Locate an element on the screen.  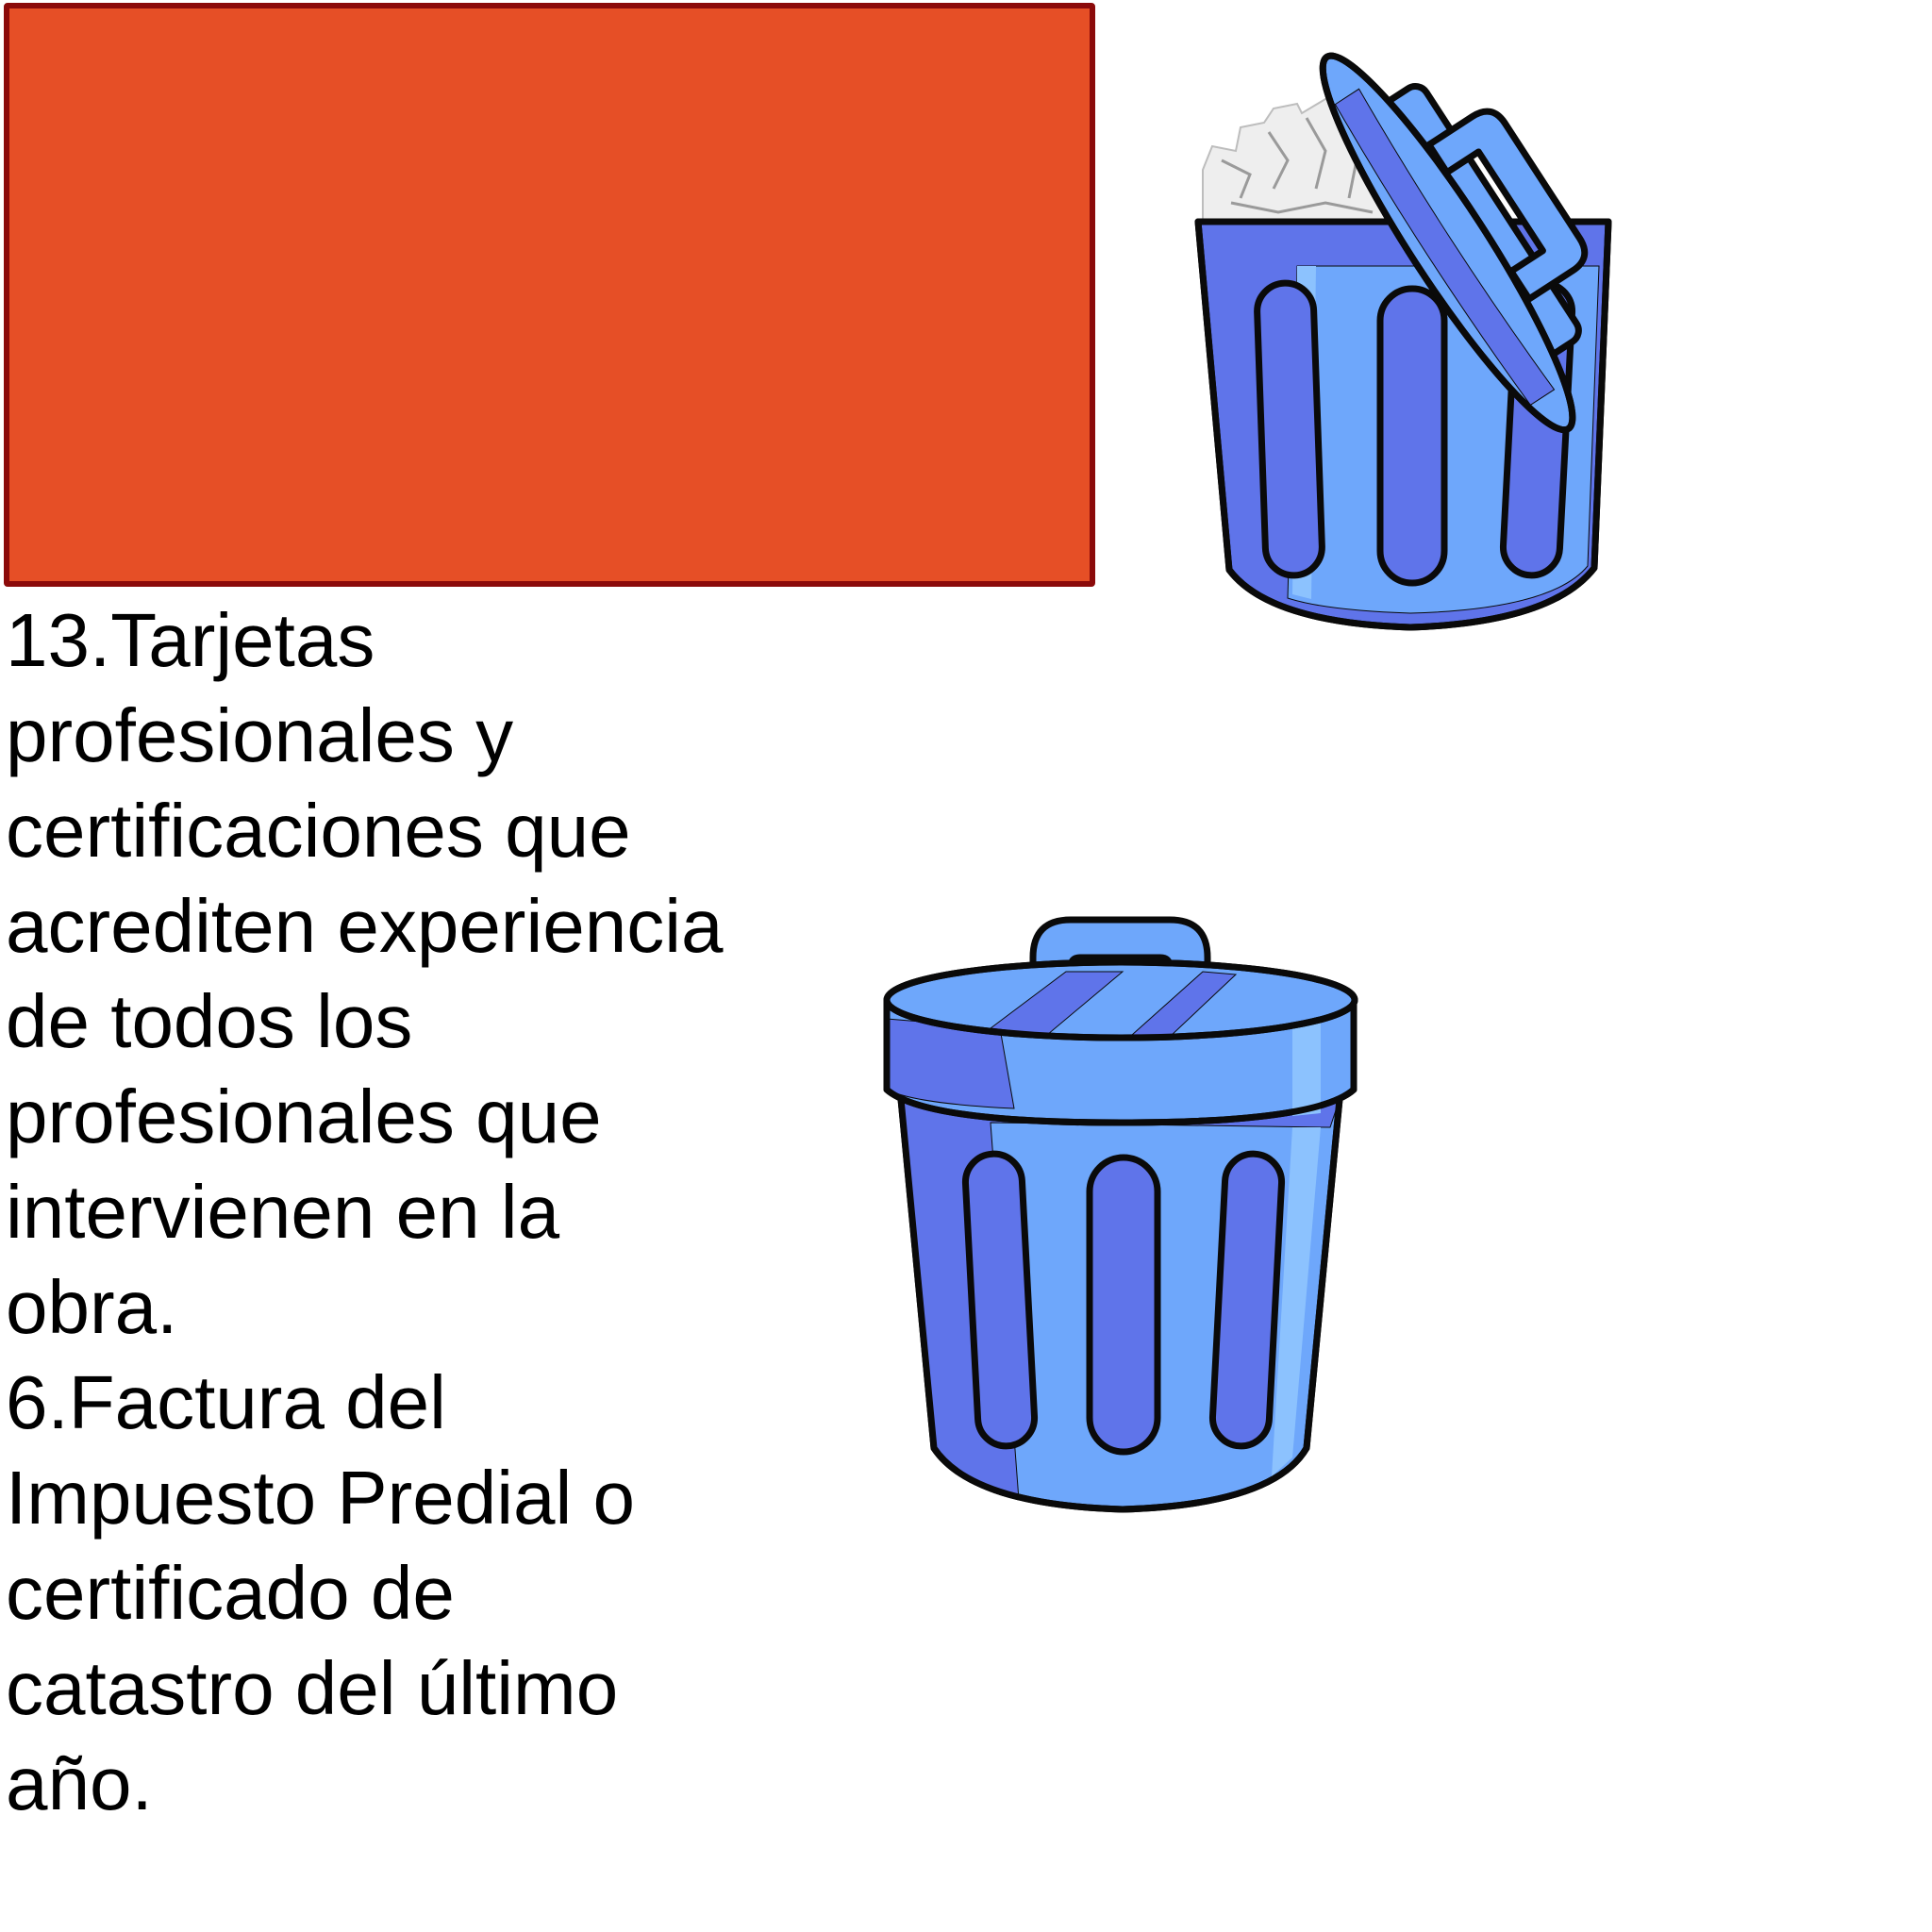
trash-can-closed-icon is located at coordinates (1120, 1214).